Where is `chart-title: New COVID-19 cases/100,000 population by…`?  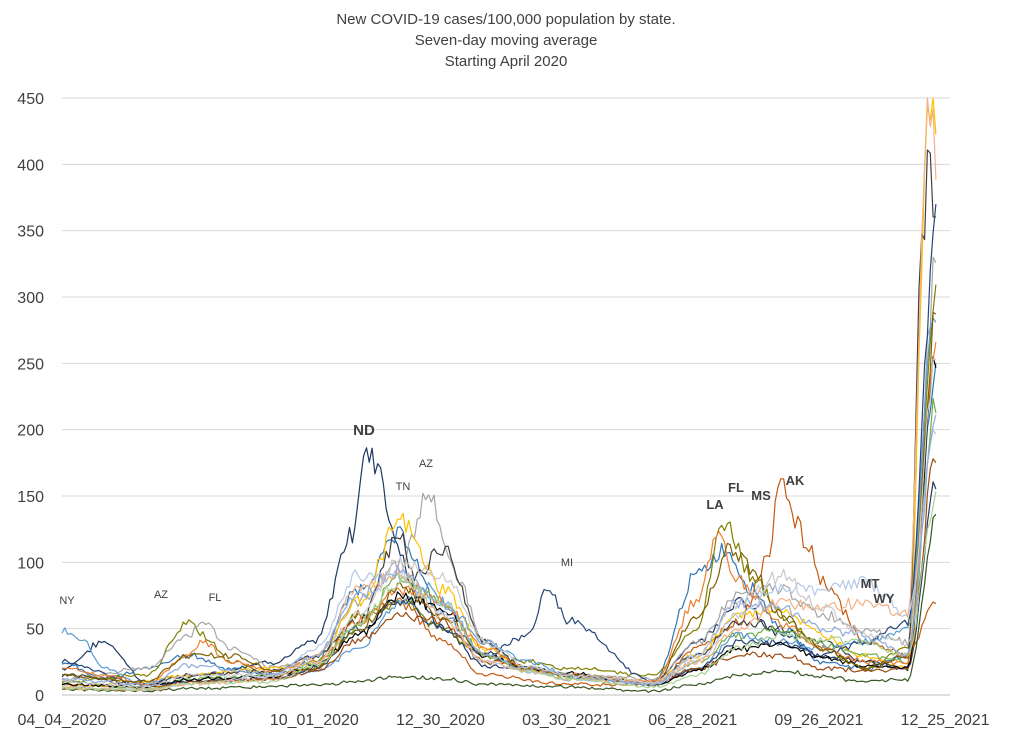
chart-title: New COVID-19 cases/100,000 population by… is located at coordinates (506, 19).